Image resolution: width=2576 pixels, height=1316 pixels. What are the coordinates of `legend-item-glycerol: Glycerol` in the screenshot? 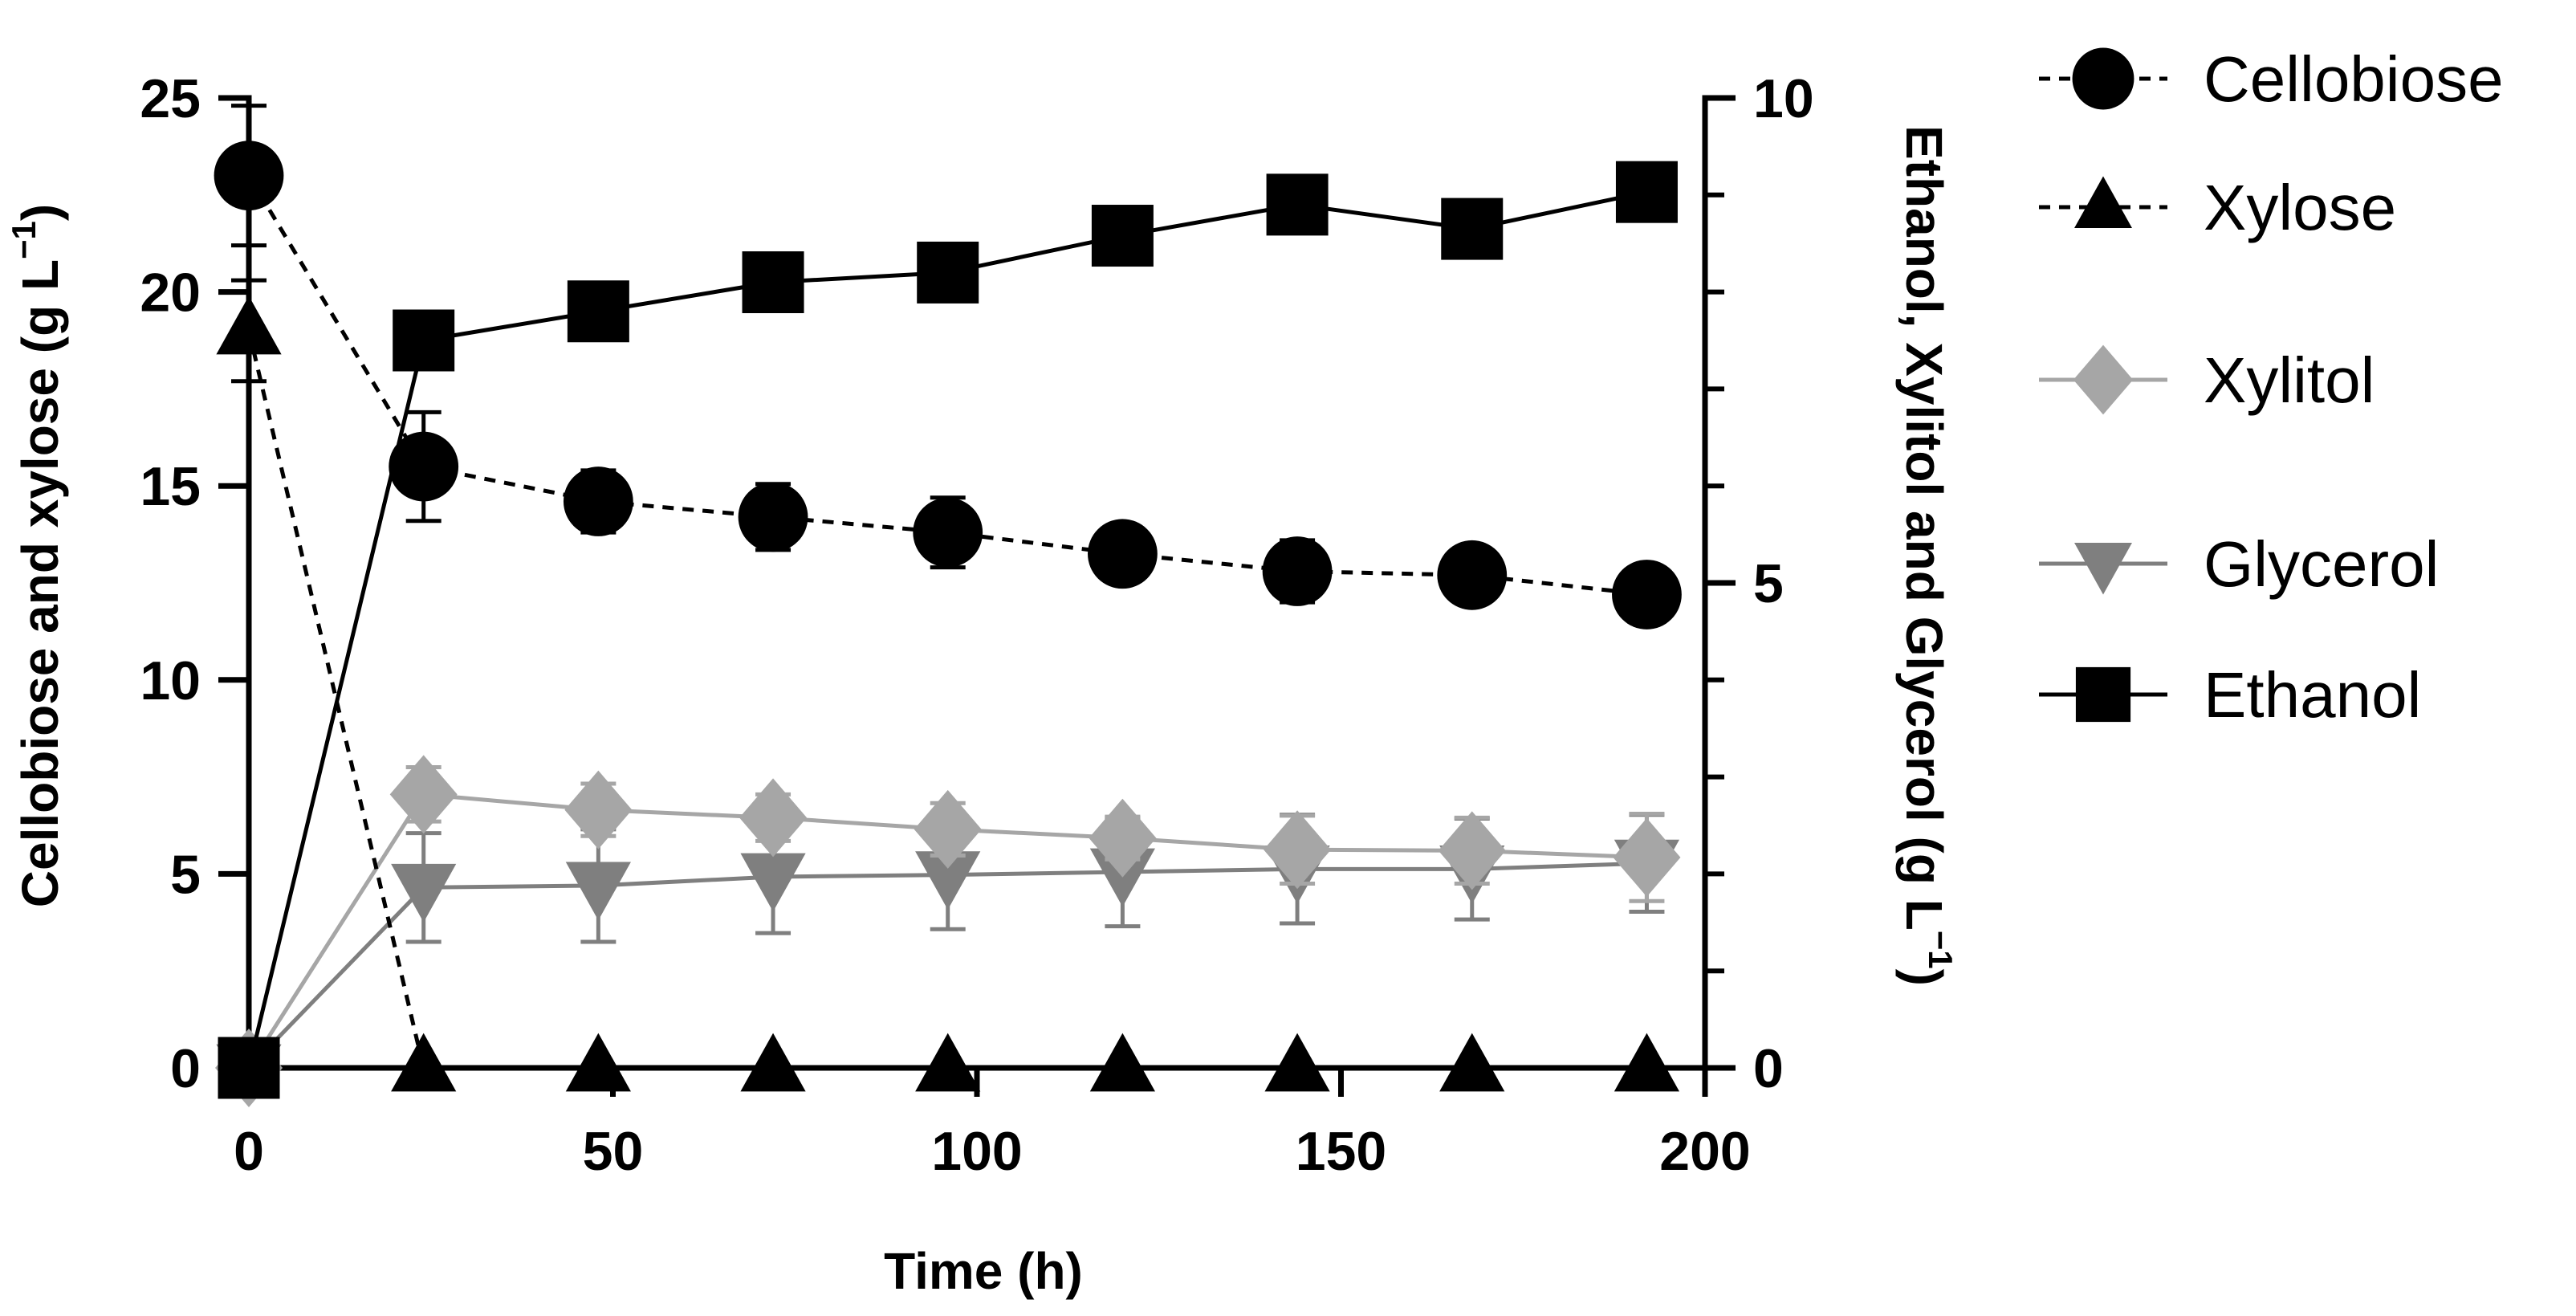 It's located at (2239, 564).